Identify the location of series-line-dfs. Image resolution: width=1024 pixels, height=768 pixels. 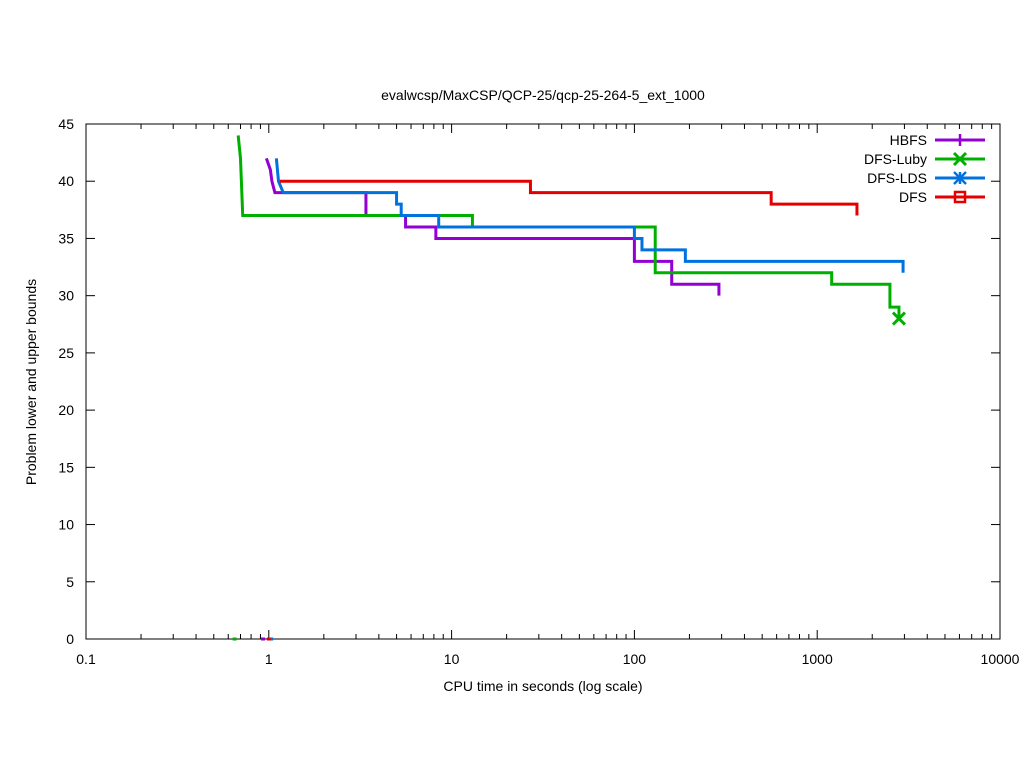
(569, 197).